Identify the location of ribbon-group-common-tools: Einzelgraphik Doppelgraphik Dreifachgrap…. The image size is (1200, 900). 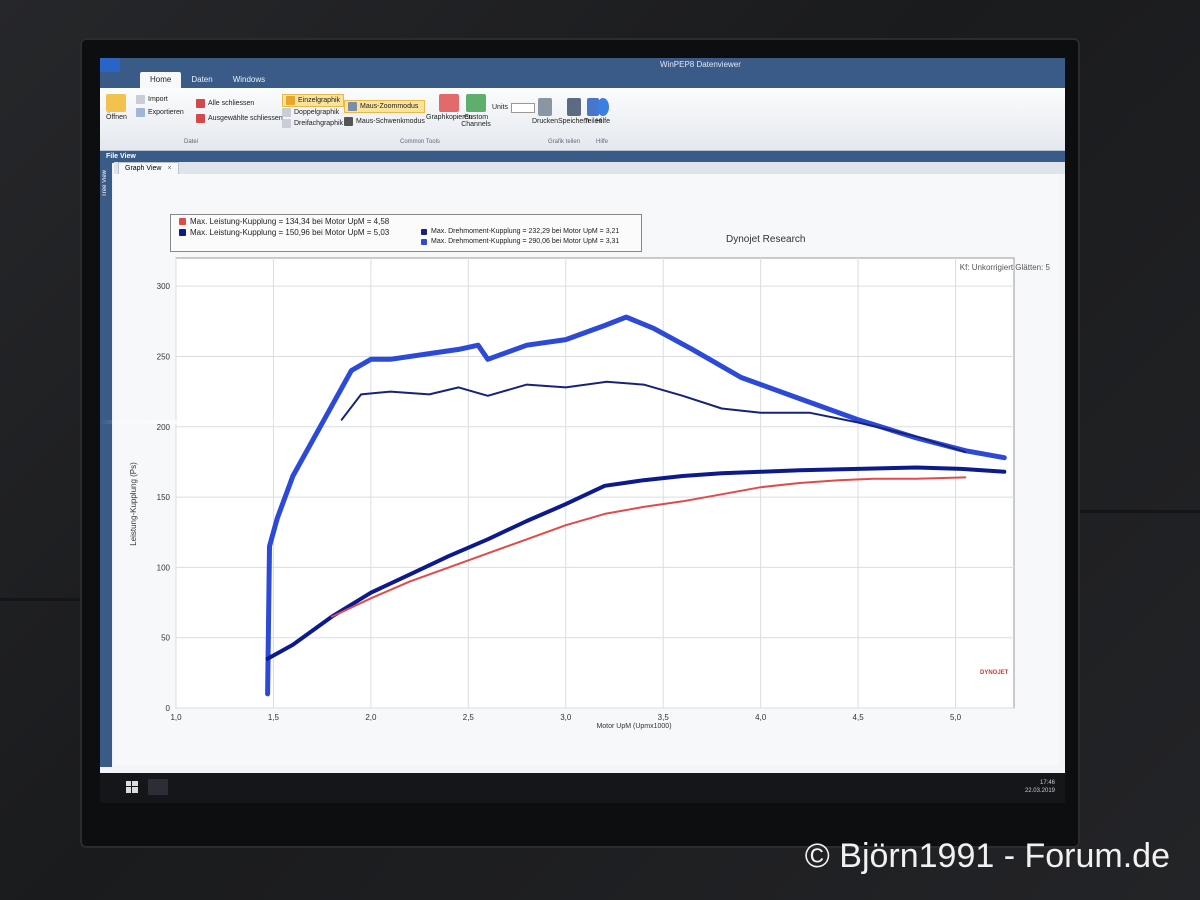
(452, 120).